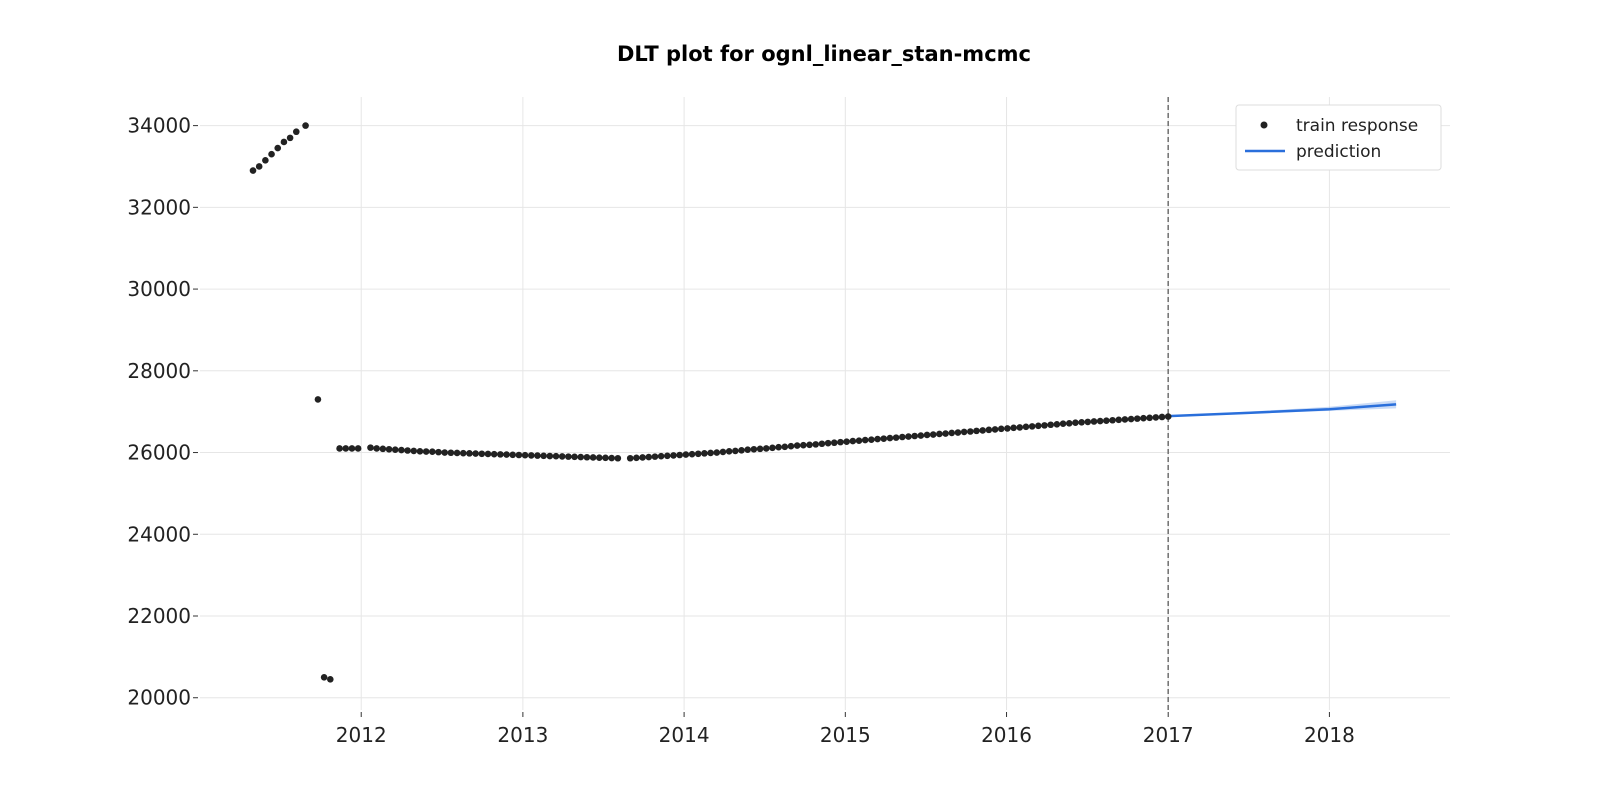 The height and width of the screenshot is (800, 1600). I want to click on y-tick-label: 32000, so click(159, 207).